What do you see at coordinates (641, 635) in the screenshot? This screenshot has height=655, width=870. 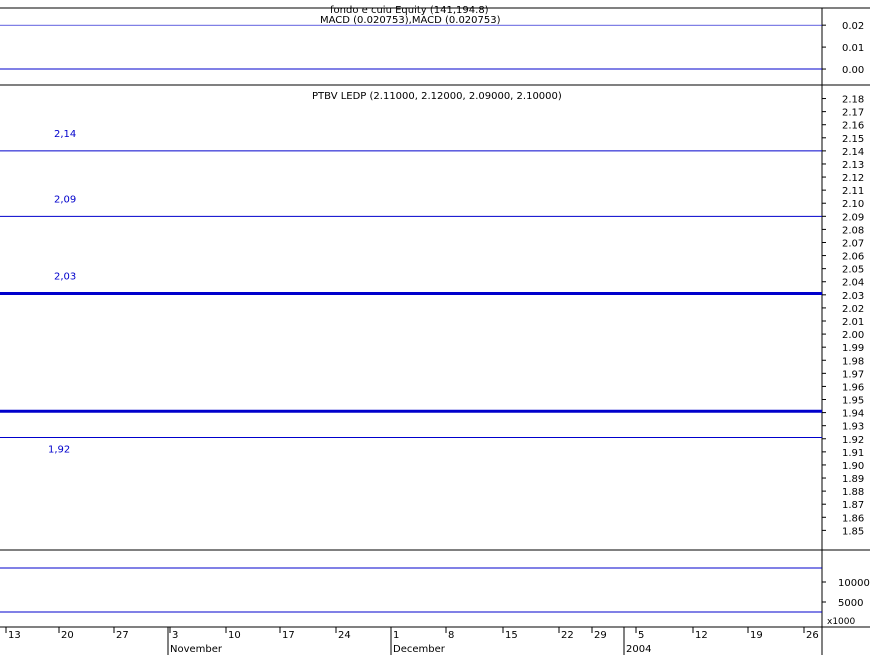 I see `x-tick-label: 5` at bounding box center [641, 635].